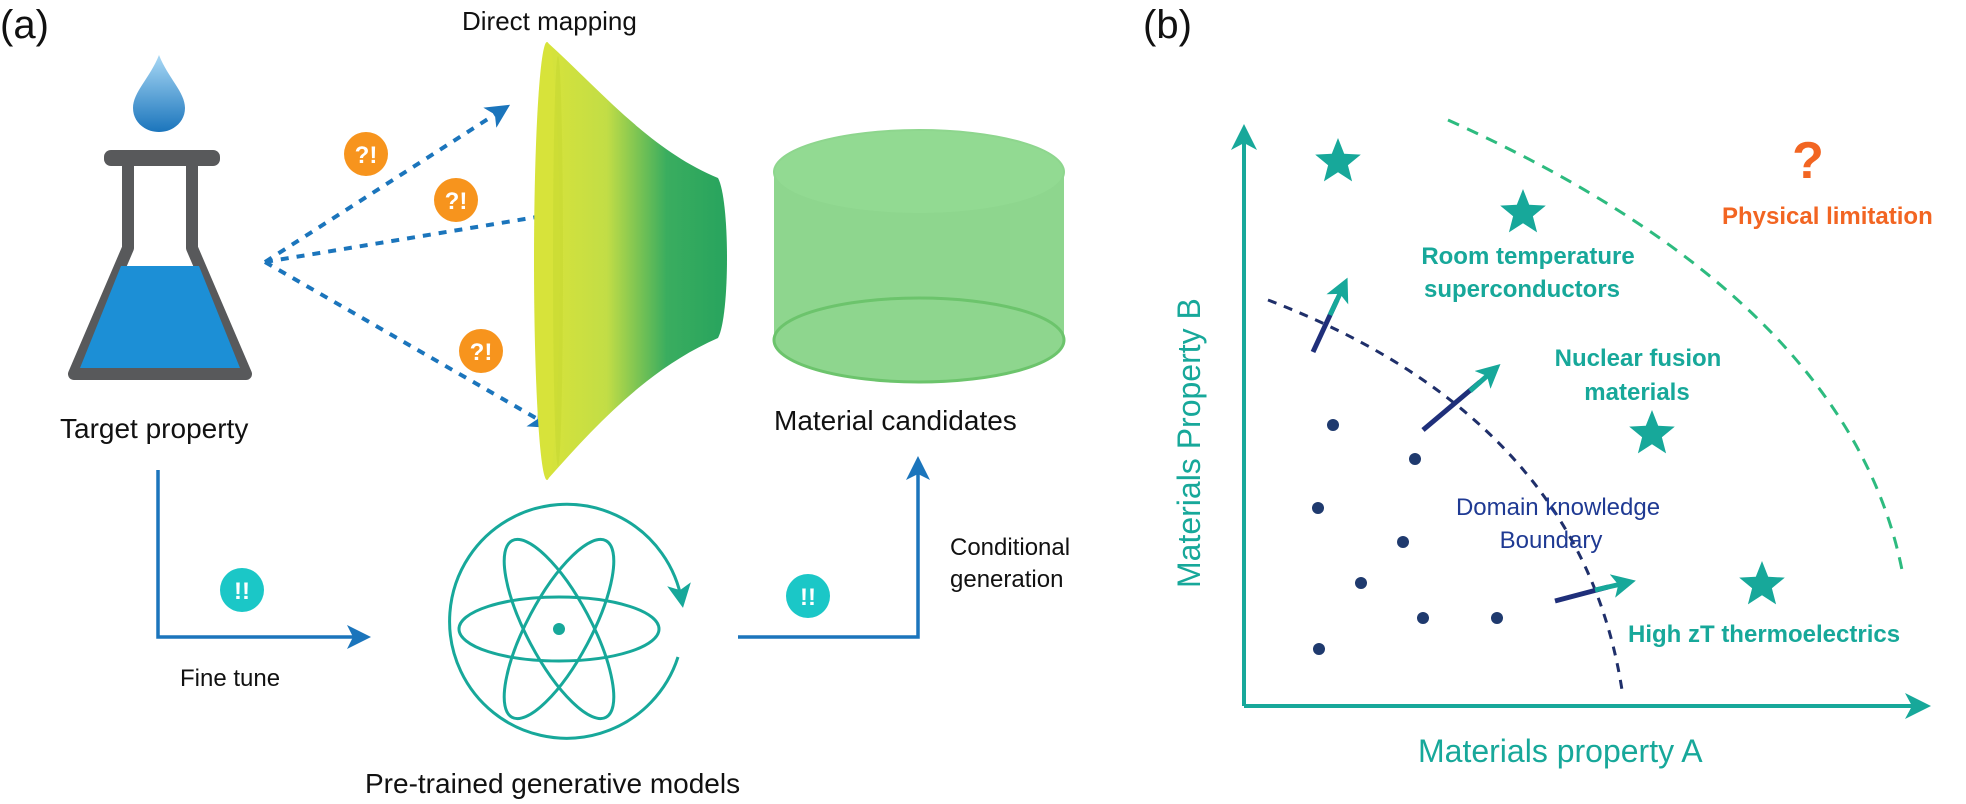 This screenshot has height=804, width=1966. I want to click on nuclear-fusion-label-line2: materials, so click(1636, 392).